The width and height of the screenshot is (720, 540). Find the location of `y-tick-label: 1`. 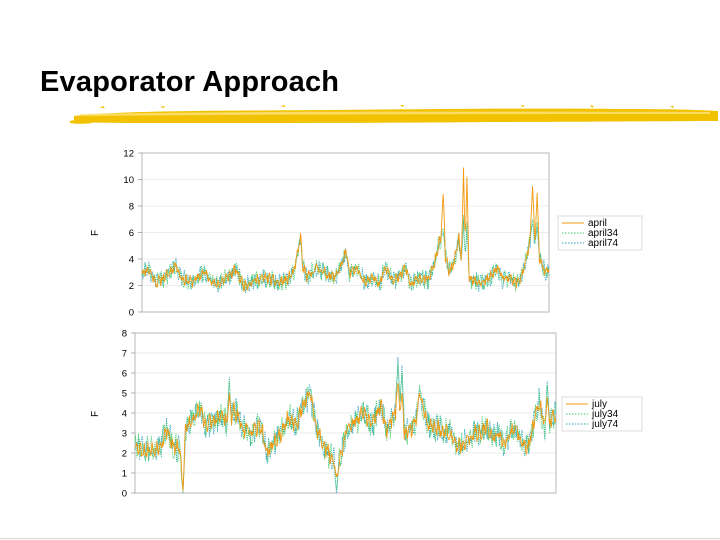

y-tick-label: 1 is located at coordinates (124, 474).